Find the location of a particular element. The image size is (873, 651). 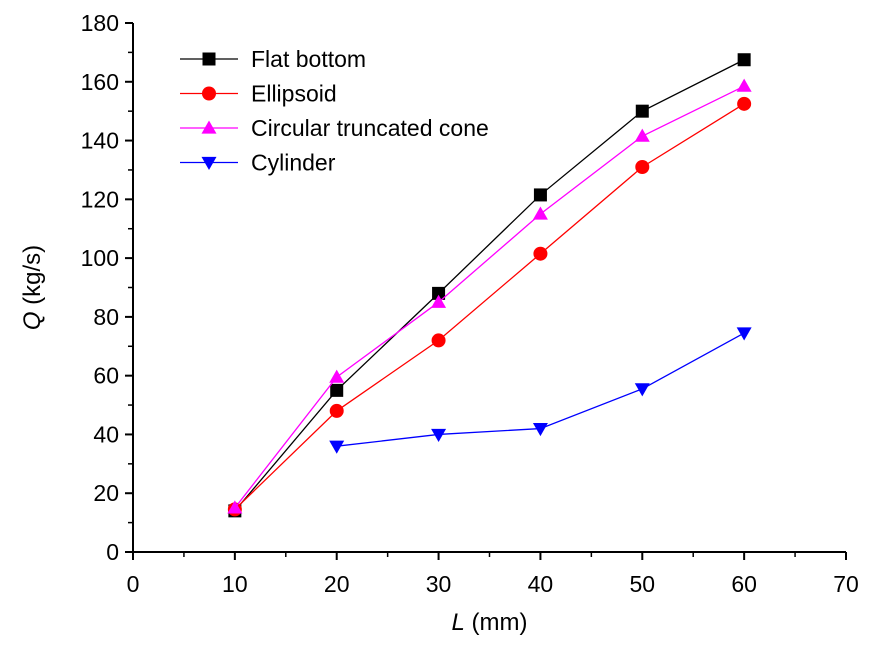

y-tick-label: 80 is located at coordinates (106, 317).